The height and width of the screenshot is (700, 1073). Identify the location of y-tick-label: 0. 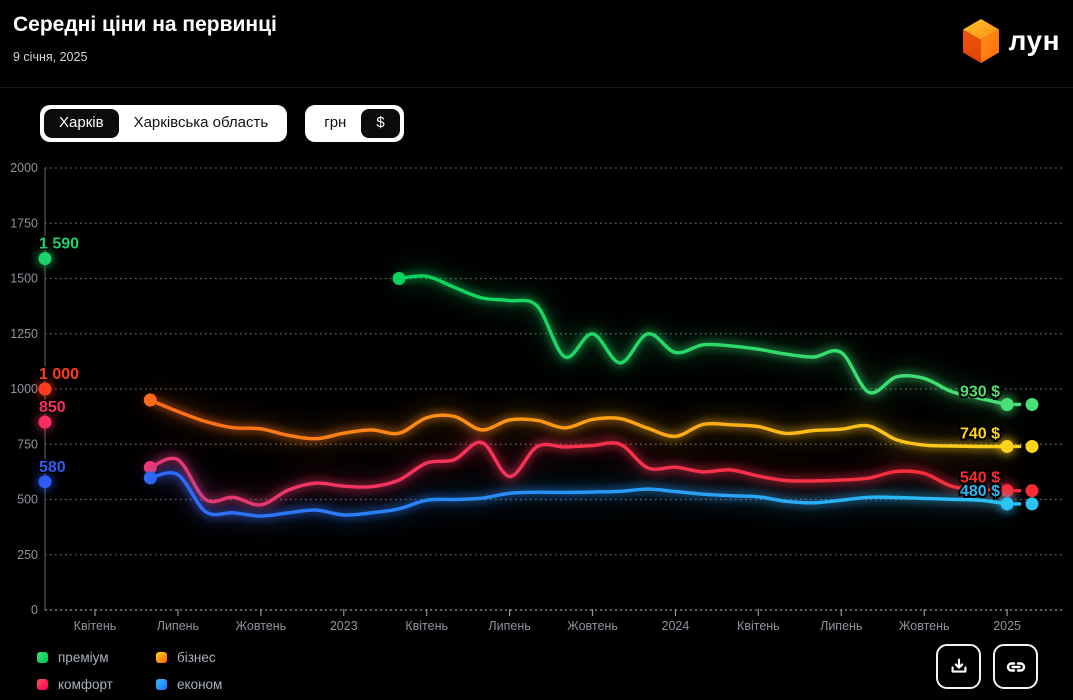
(34, 610).